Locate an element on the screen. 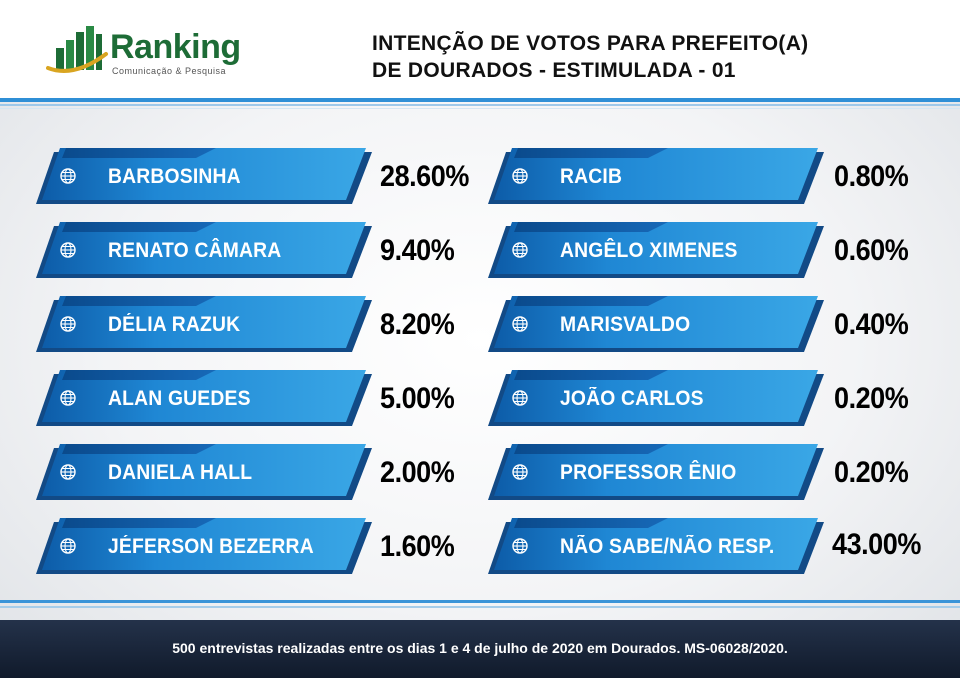 This screenshot has height=678, width=960. candidate-name: ANGÊLO XIMENES is located at coordinates (649, 250).